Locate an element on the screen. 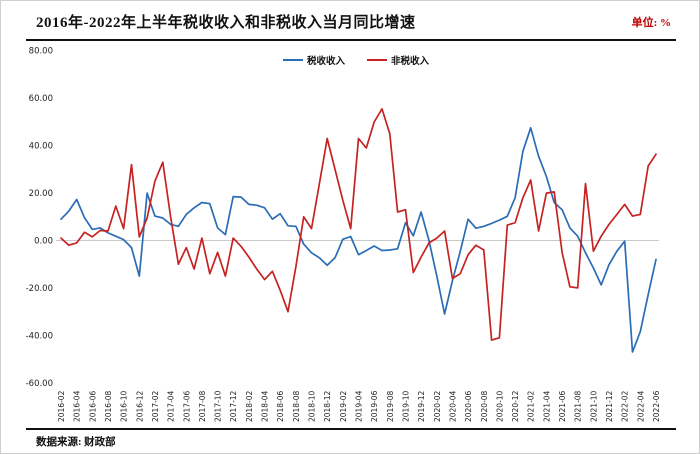 This screenshot has width=700, height=454. x-axis-tick-label: 2020-12 is located at coordinates (515, 406).